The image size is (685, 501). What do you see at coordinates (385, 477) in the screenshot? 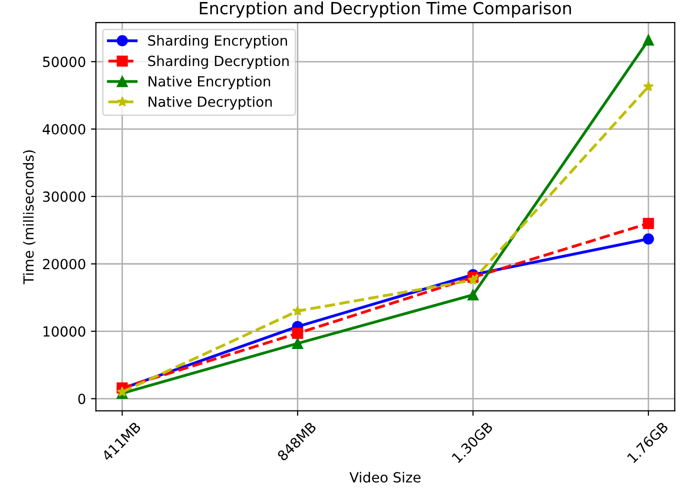
I see `x-axis-title: Video Size` at bounding box center [385, 477].